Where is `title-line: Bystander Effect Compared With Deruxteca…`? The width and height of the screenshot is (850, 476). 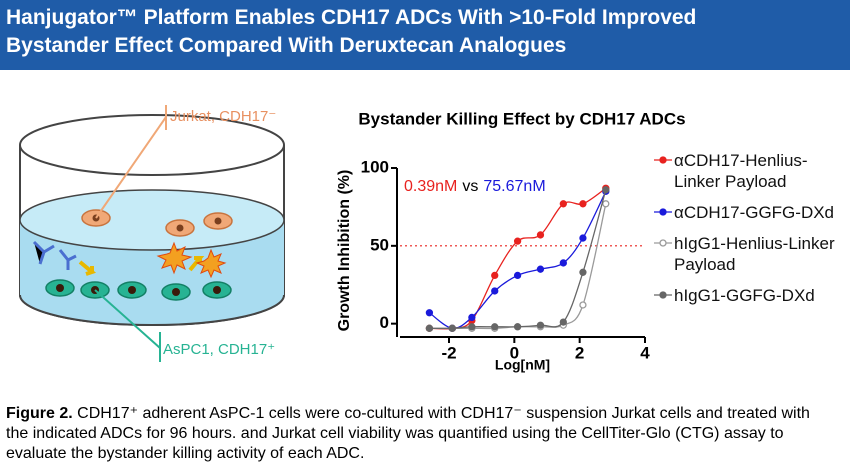
title-line: Bystander Effect Compared With Deruxteca… is located at coordinates (286, 45).